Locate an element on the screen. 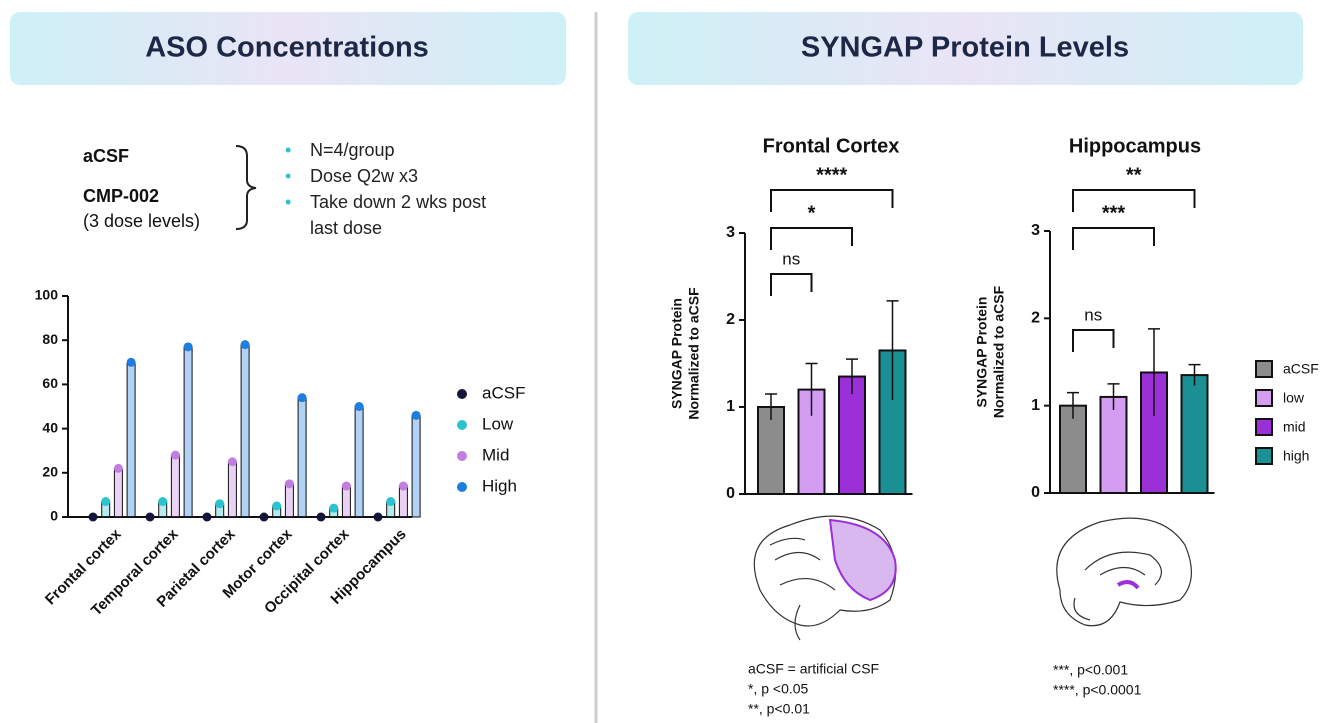  footnote: ****, p<0.0001 is located at coordinates (1097, 690).